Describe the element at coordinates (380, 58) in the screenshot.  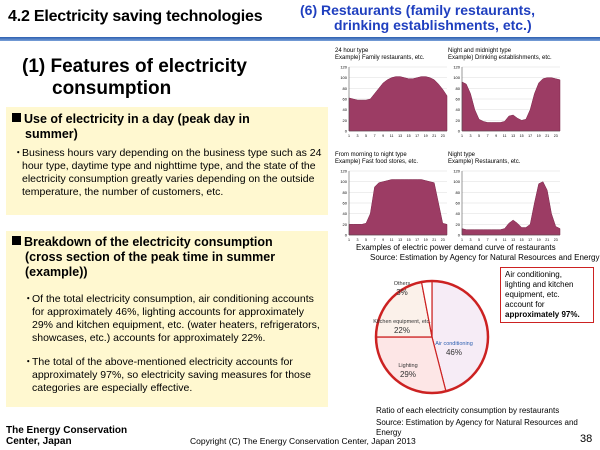
I see `chart-title-line2: Example) Family restaurants, etc.` at that location.